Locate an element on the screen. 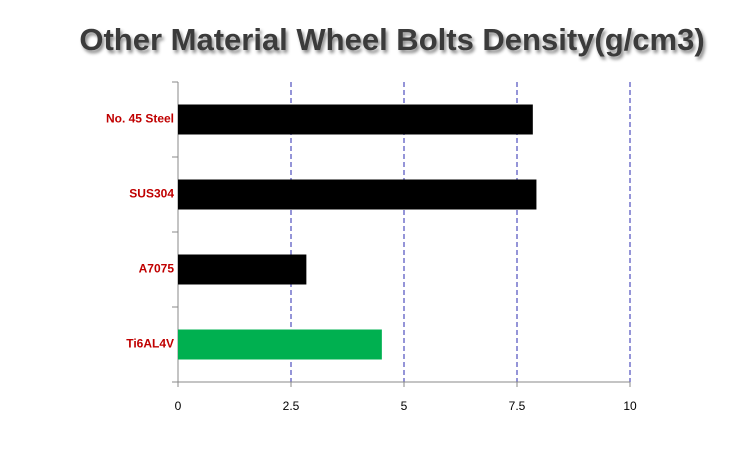 The image size is (750, 454). x-tick-label: 0 is located at coordinates (178, 406).